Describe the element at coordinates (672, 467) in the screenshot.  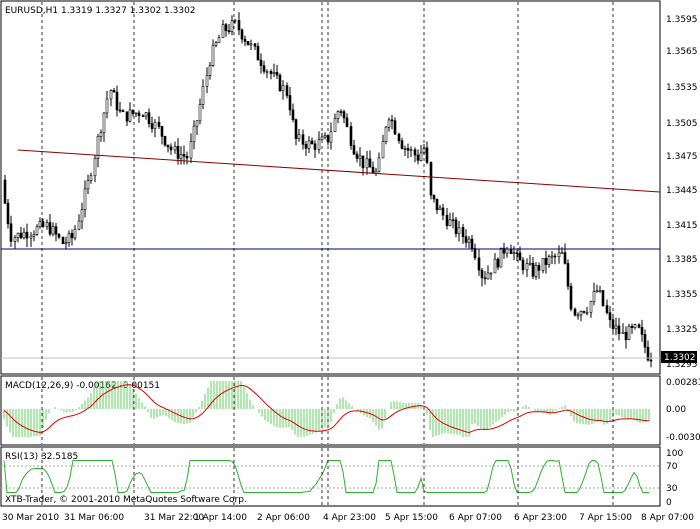
I see `rsi-axis-label: 70` at that location.